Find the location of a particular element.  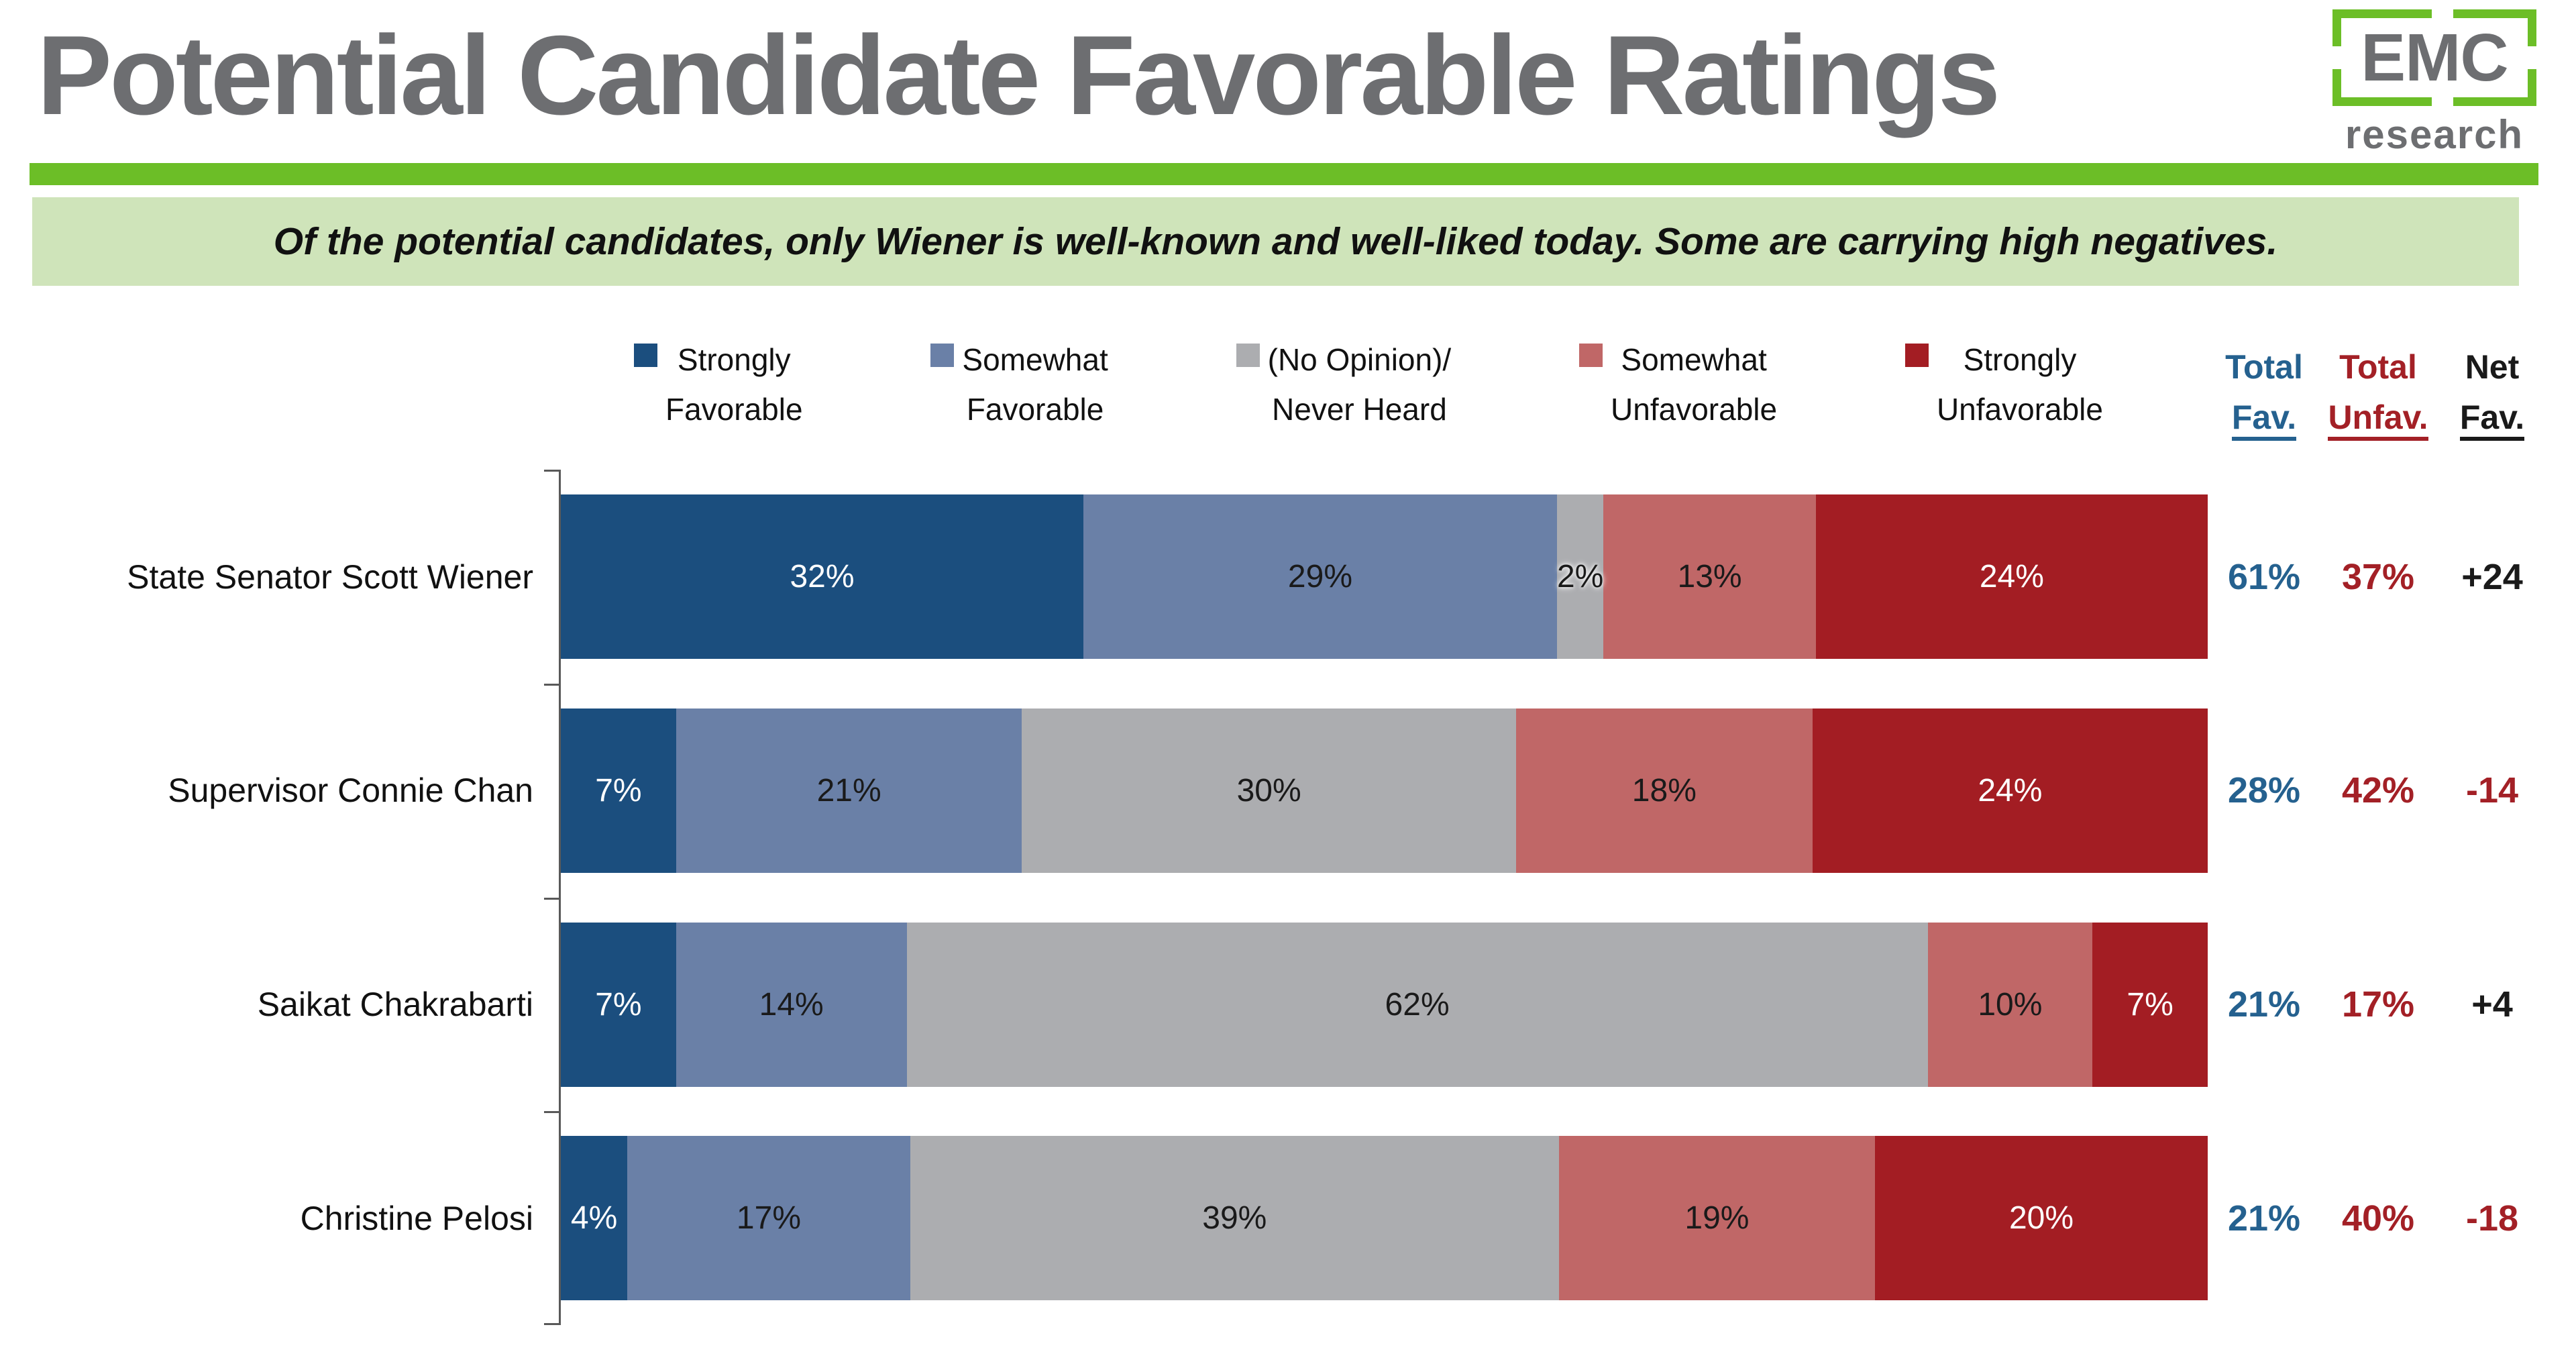

total-fav-value: 28% is located at coordinates (2264, 790).